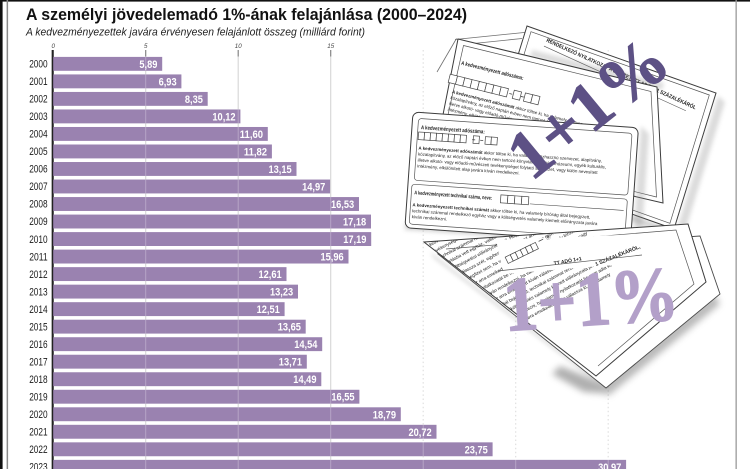  I want to click on svg-text: 13,15, so click(281, 170).